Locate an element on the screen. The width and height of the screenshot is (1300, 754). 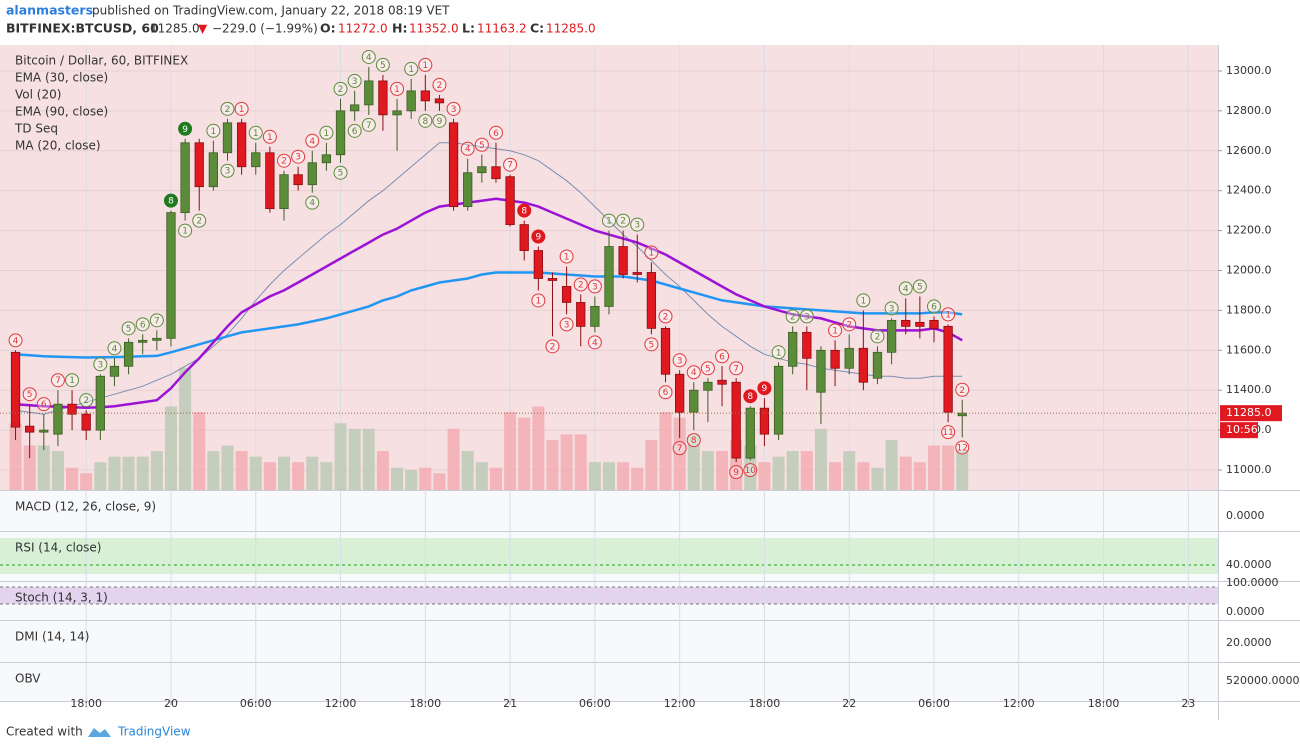
h-value: 11352.0 is located at coordinates (434, 29).